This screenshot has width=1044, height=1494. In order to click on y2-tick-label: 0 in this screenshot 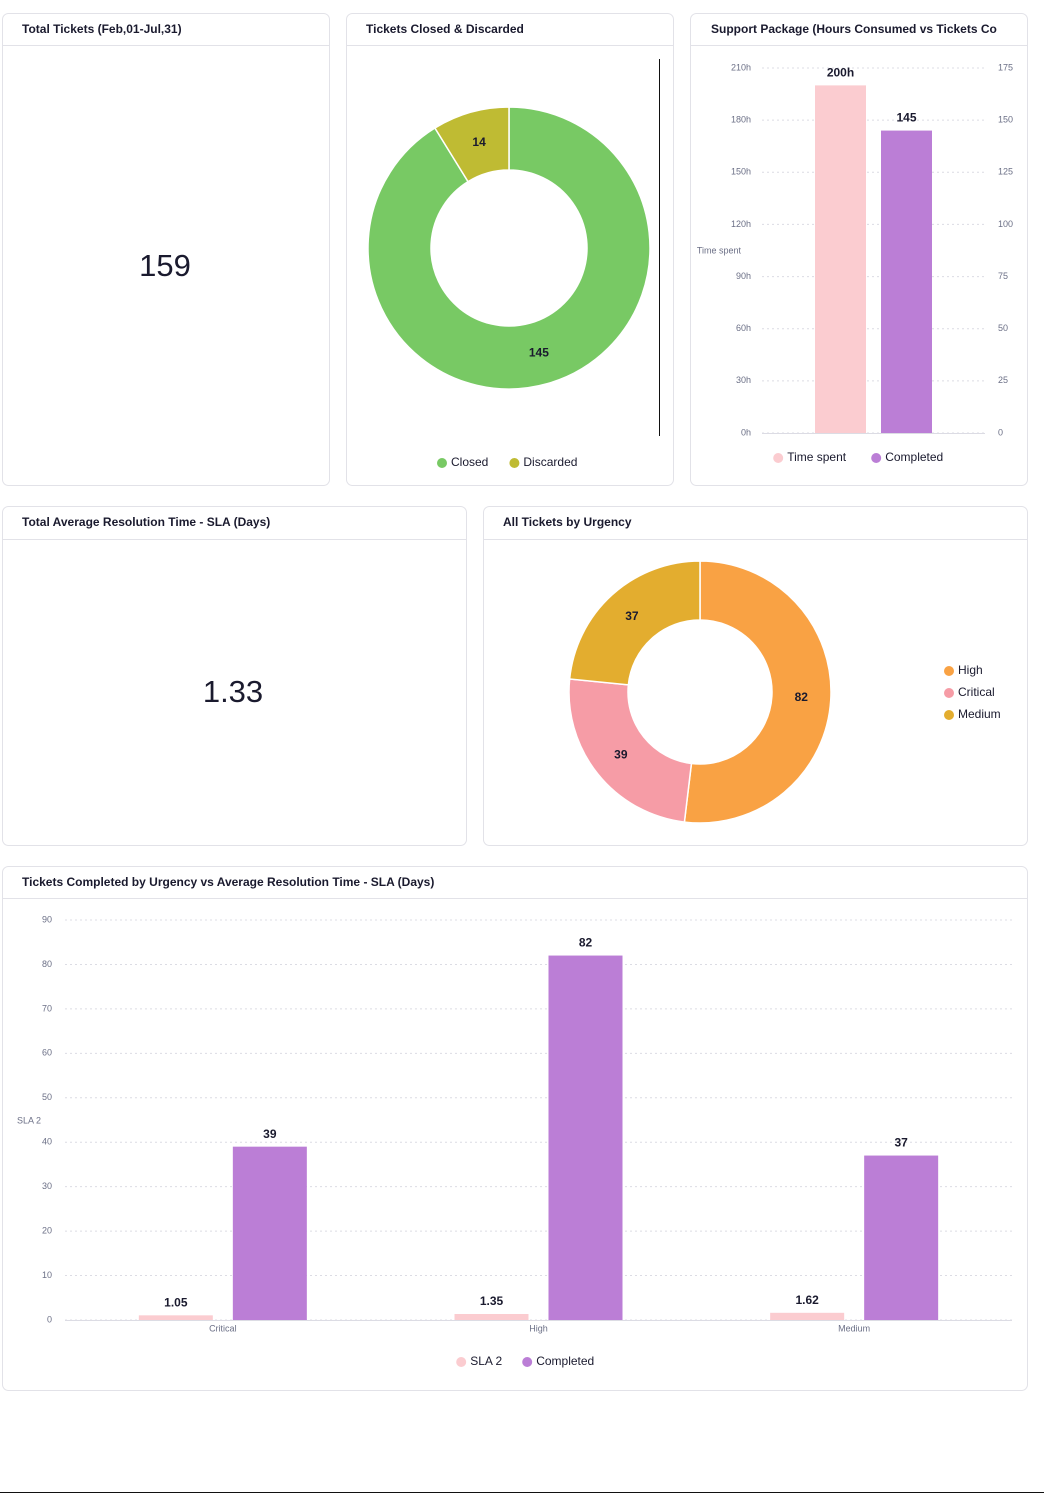, I will do `click(1000, 432)`.